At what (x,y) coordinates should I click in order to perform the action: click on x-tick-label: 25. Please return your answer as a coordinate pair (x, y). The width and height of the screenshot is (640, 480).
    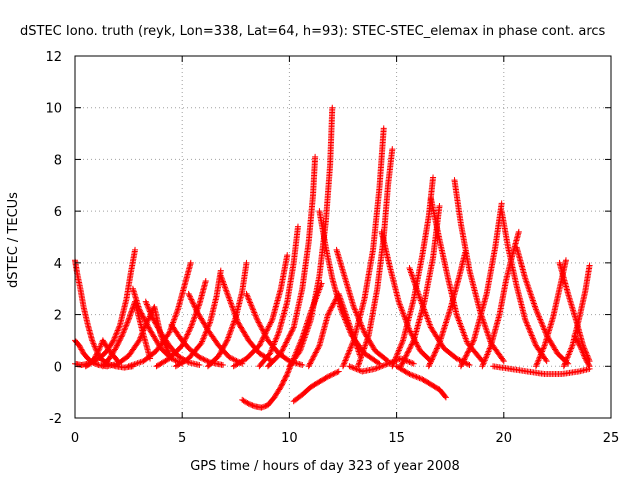
    Looking at the image, I should click on (611, 438).